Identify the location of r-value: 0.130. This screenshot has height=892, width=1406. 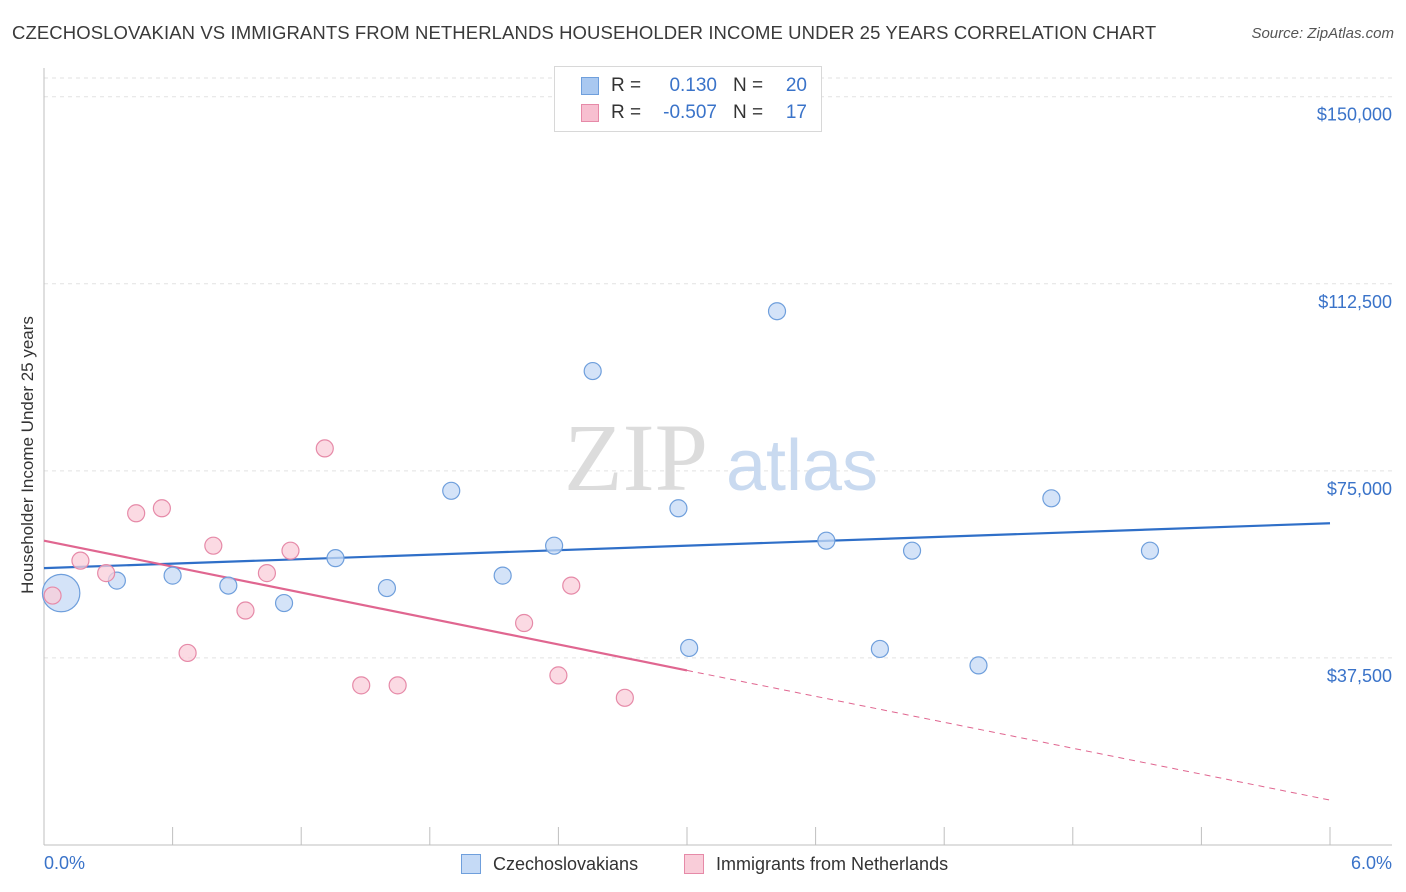
(693, 85).